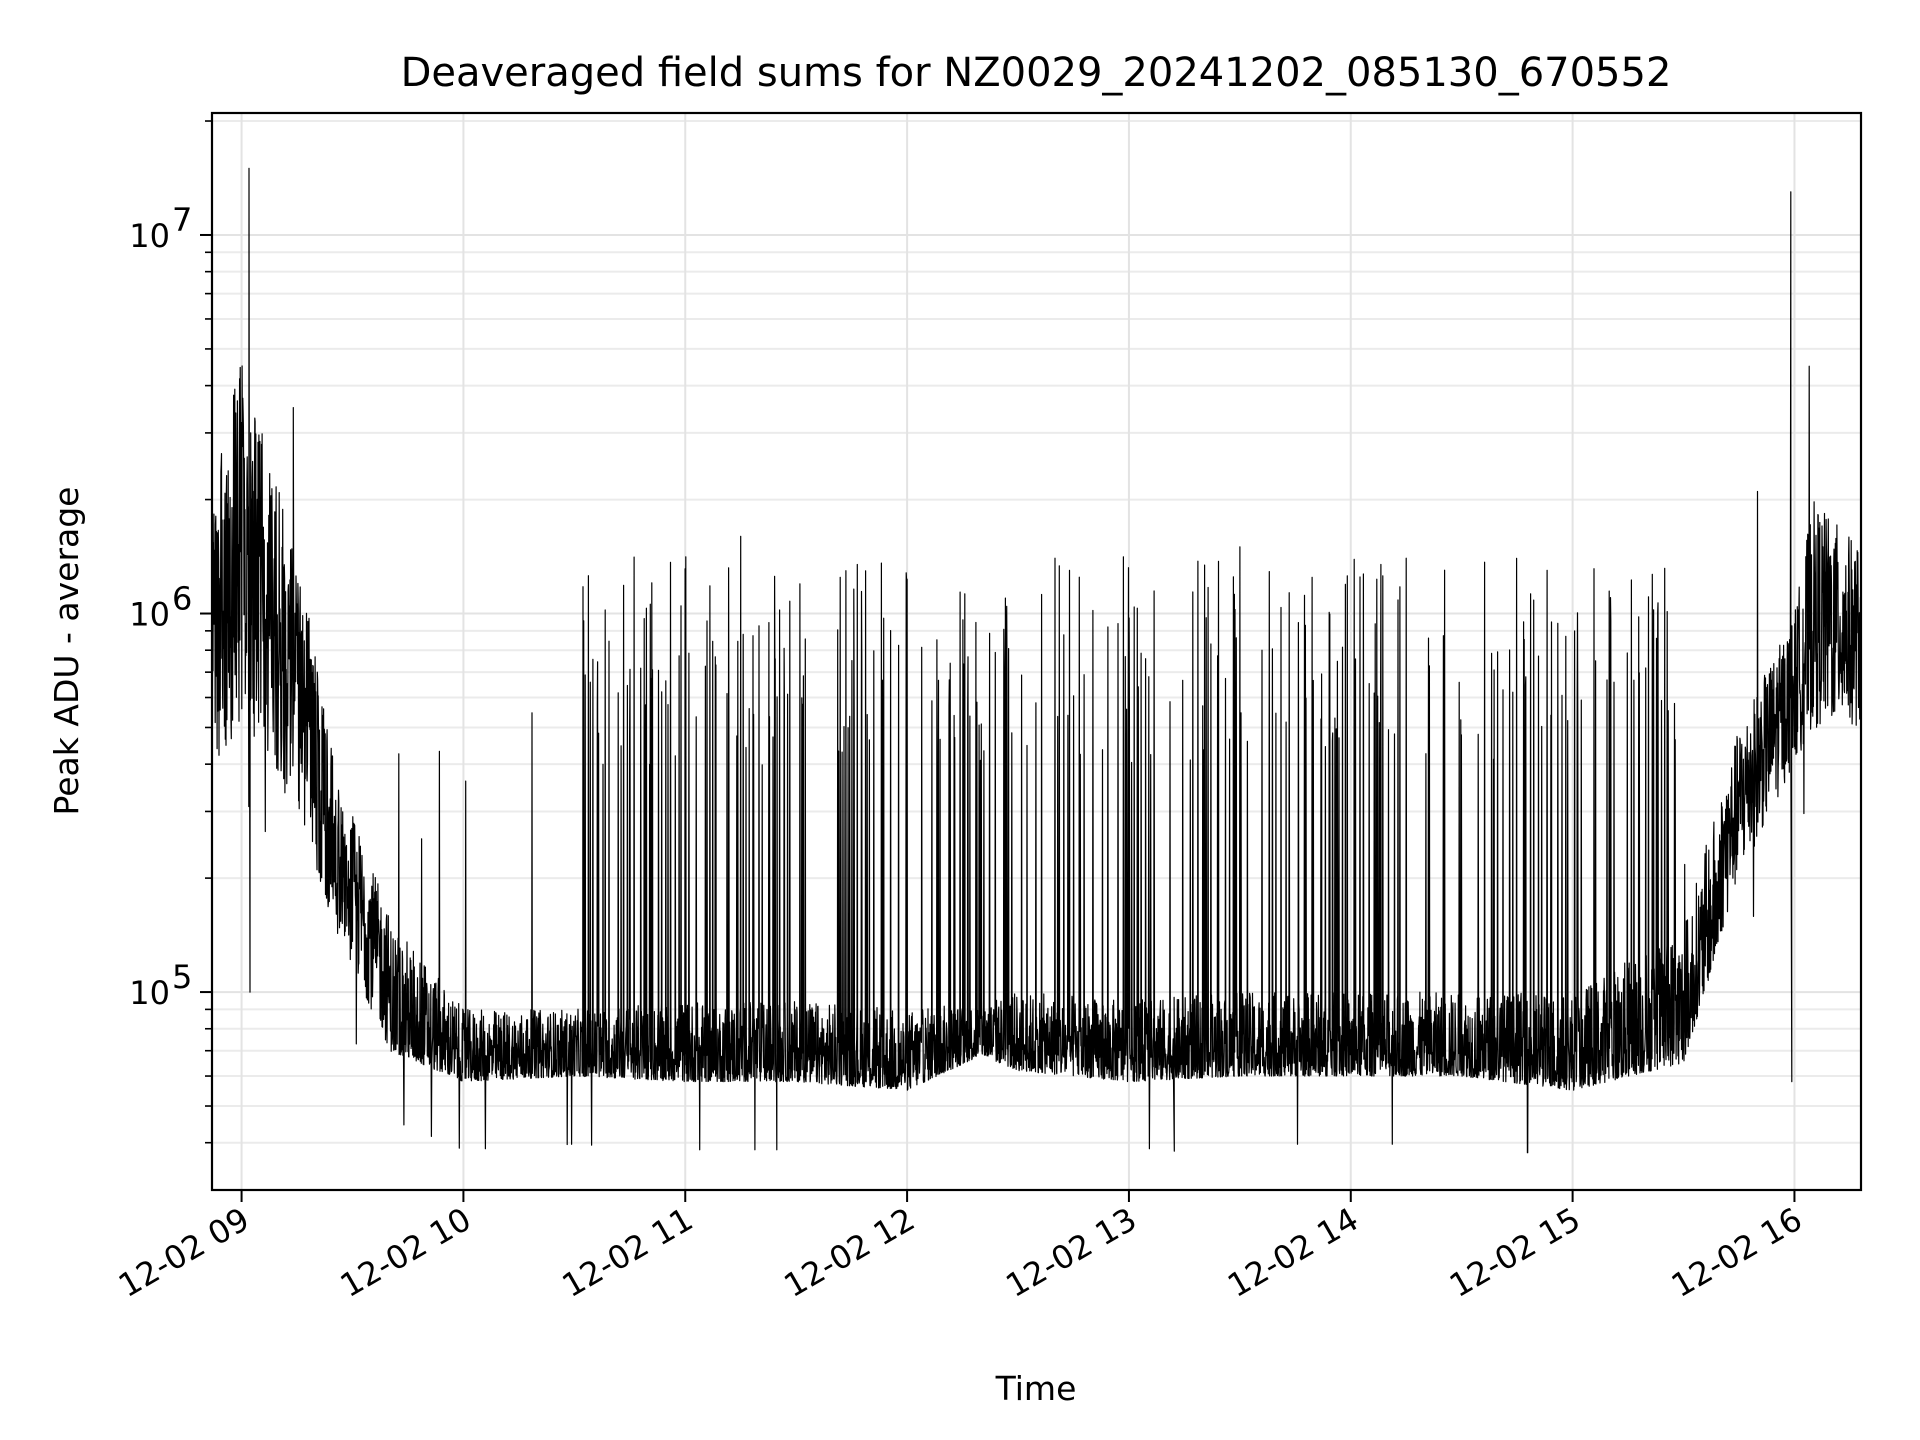  I want to click on y-tick-label: 10 6, so click(160, 607).